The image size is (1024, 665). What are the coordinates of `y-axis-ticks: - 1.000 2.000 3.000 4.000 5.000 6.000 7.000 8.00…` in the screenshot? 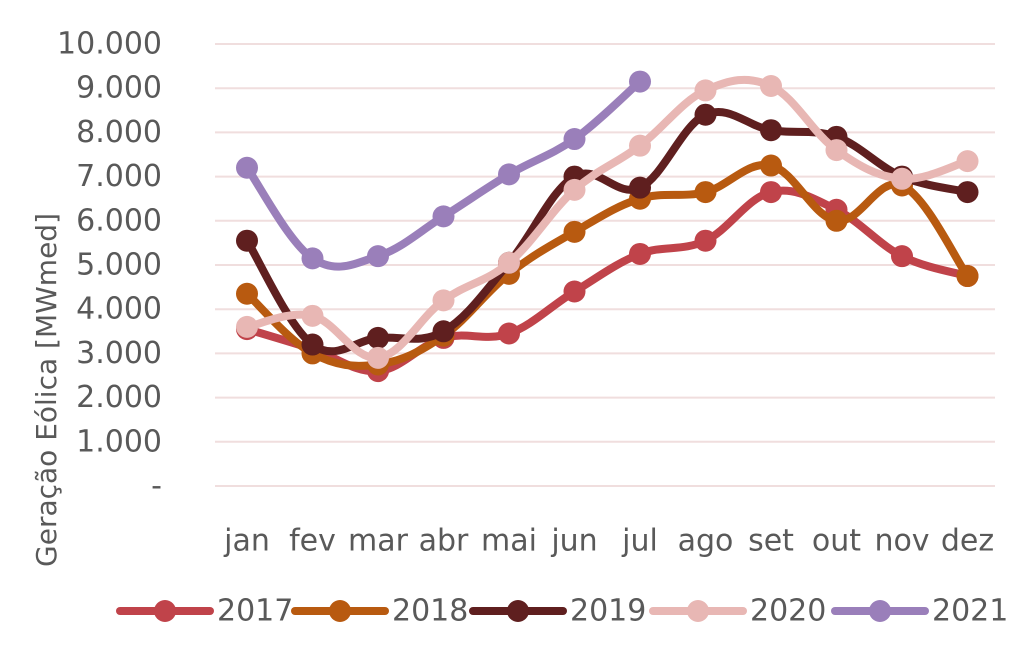 It's located at (109, 265).